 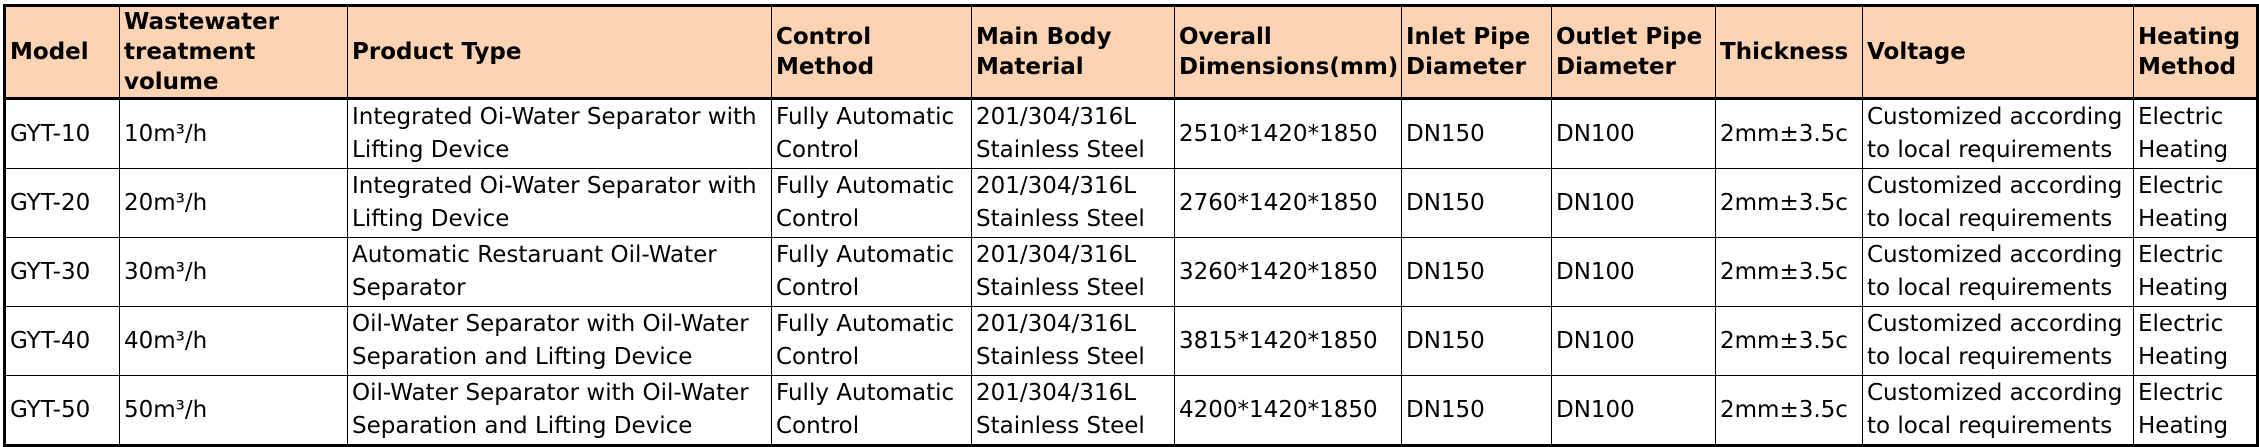 What do you see at coordinates (233, 341) in the screenshot?
I see `cell-treatment-volume: 40m³/h` at bounding box center [233, 341].